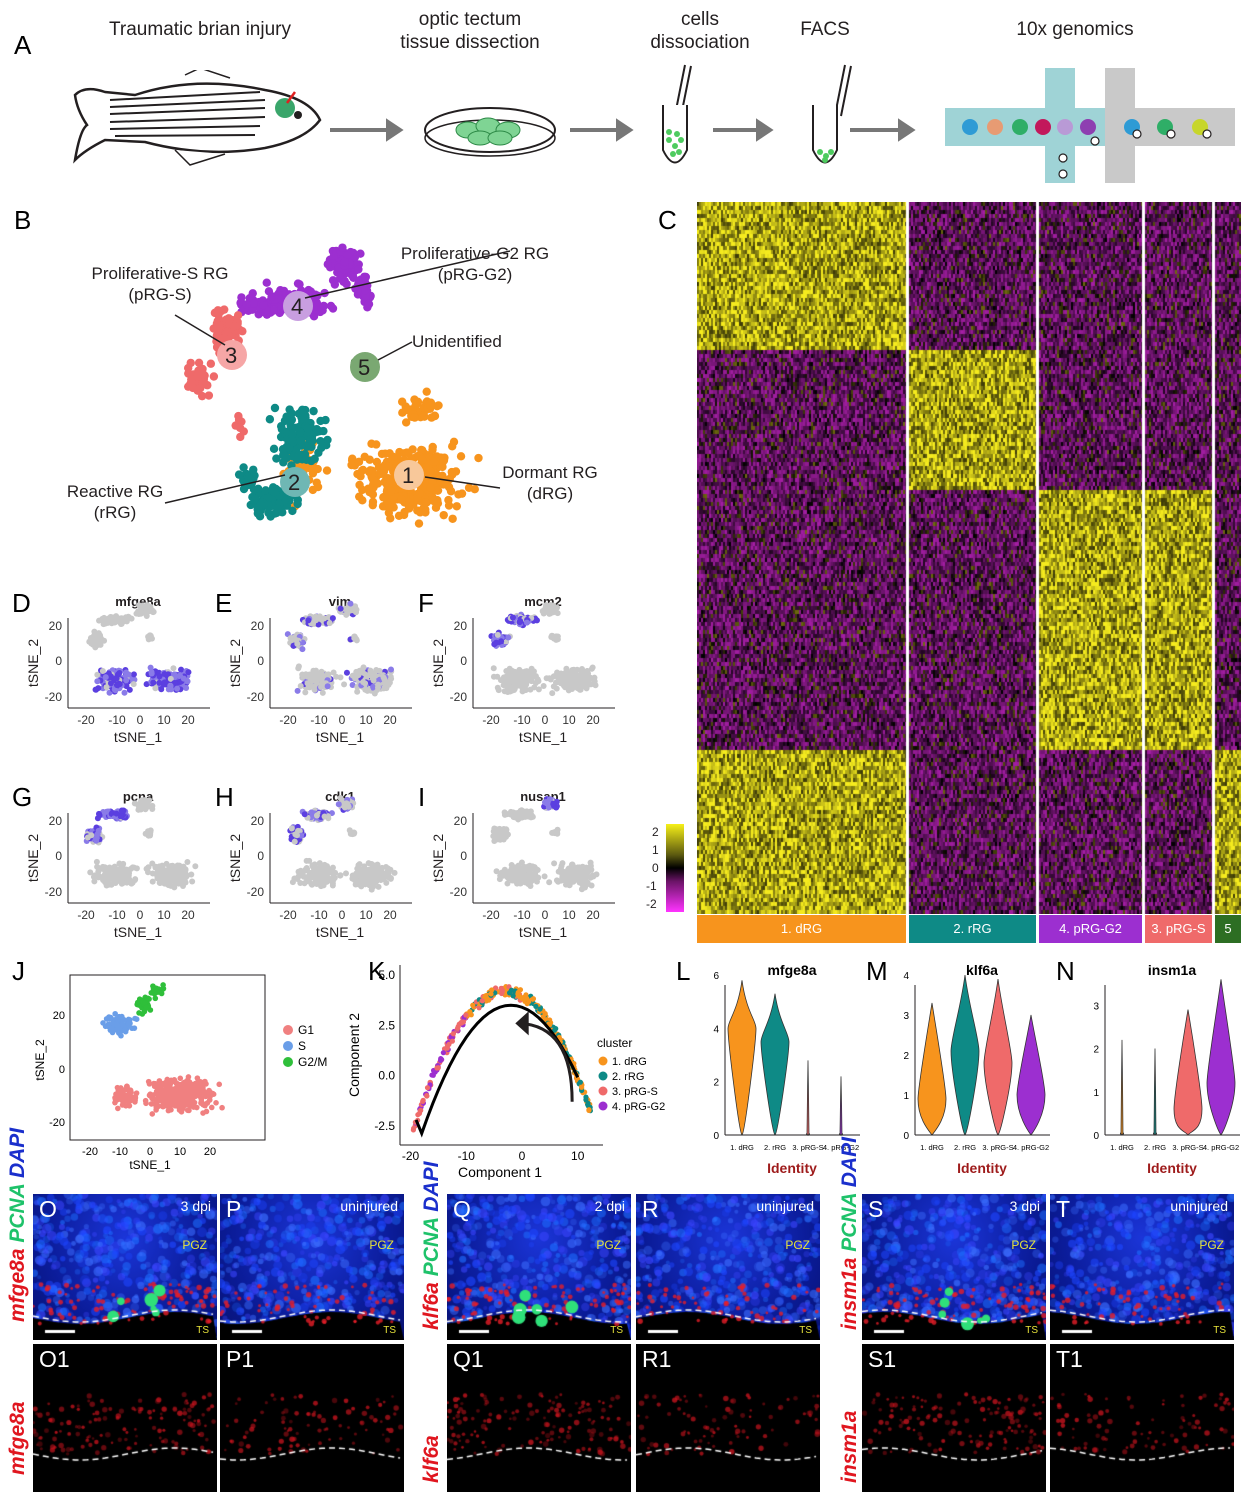 This screenshot has width=1244, height=1500. I want to click on violin-category-label: 2. rRG, so click(1155, 1147).